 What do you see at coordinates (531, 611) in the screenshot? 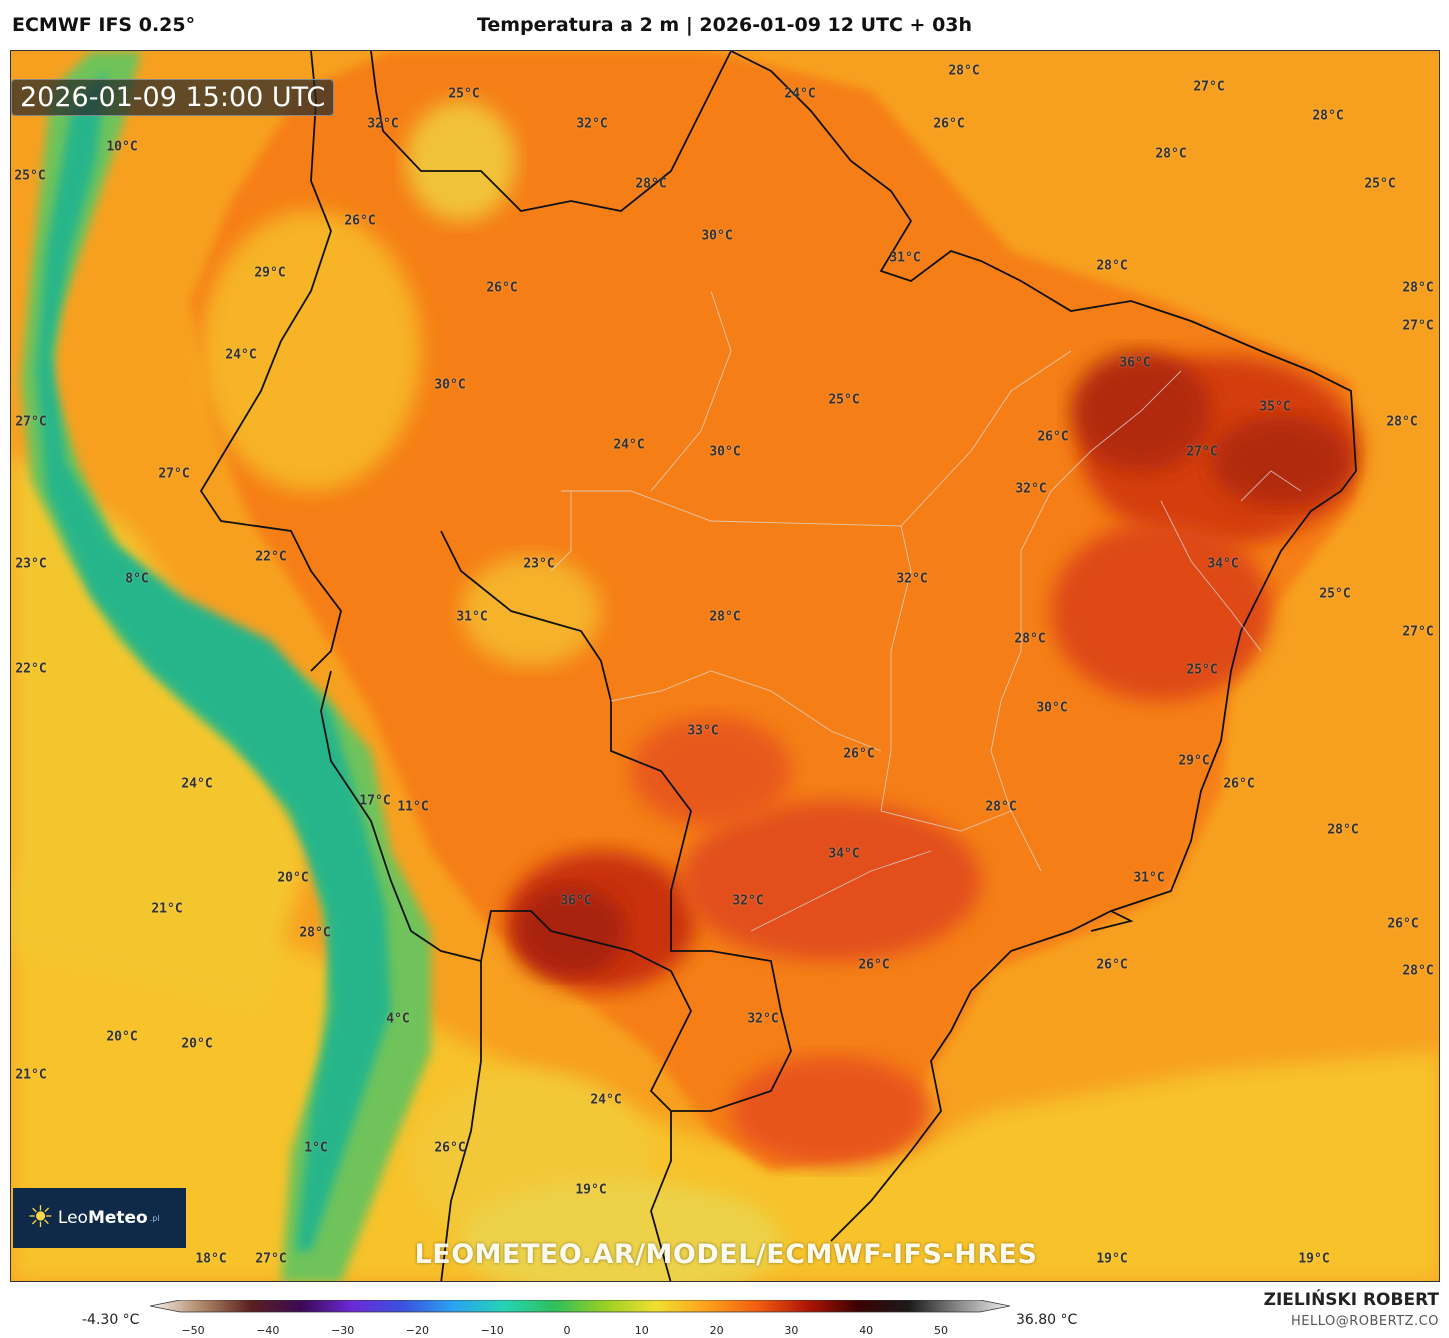
I see `cool-patch-rondonia` at bounding box center [531, 611].